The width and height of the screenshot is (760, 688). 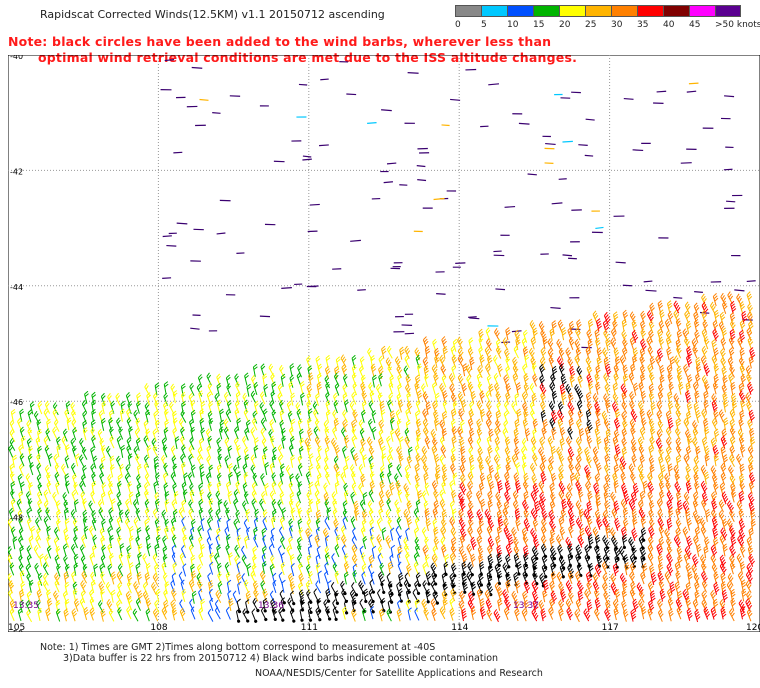 What do you see at coordinates (271, 606) in the screenshot?
I see `time-label: 13:36` at bounding box center [271, 606].